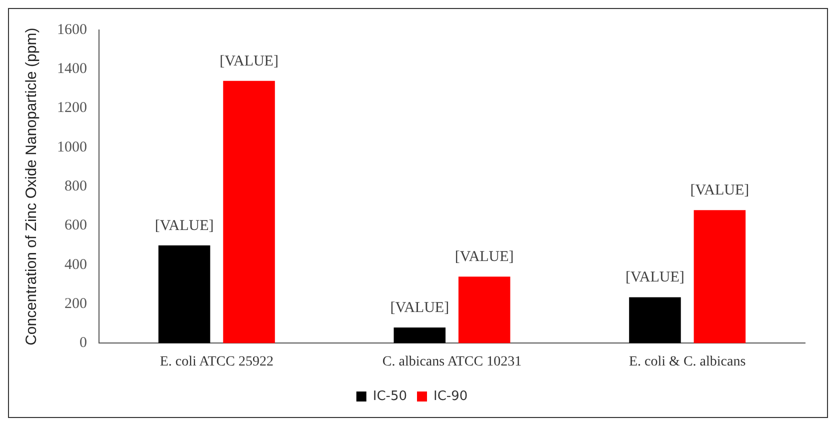 The image size is (840, 432). Describe the element at coordinates (451, 396) in the screenshot. I see `legend-label: IC-90` at that location.